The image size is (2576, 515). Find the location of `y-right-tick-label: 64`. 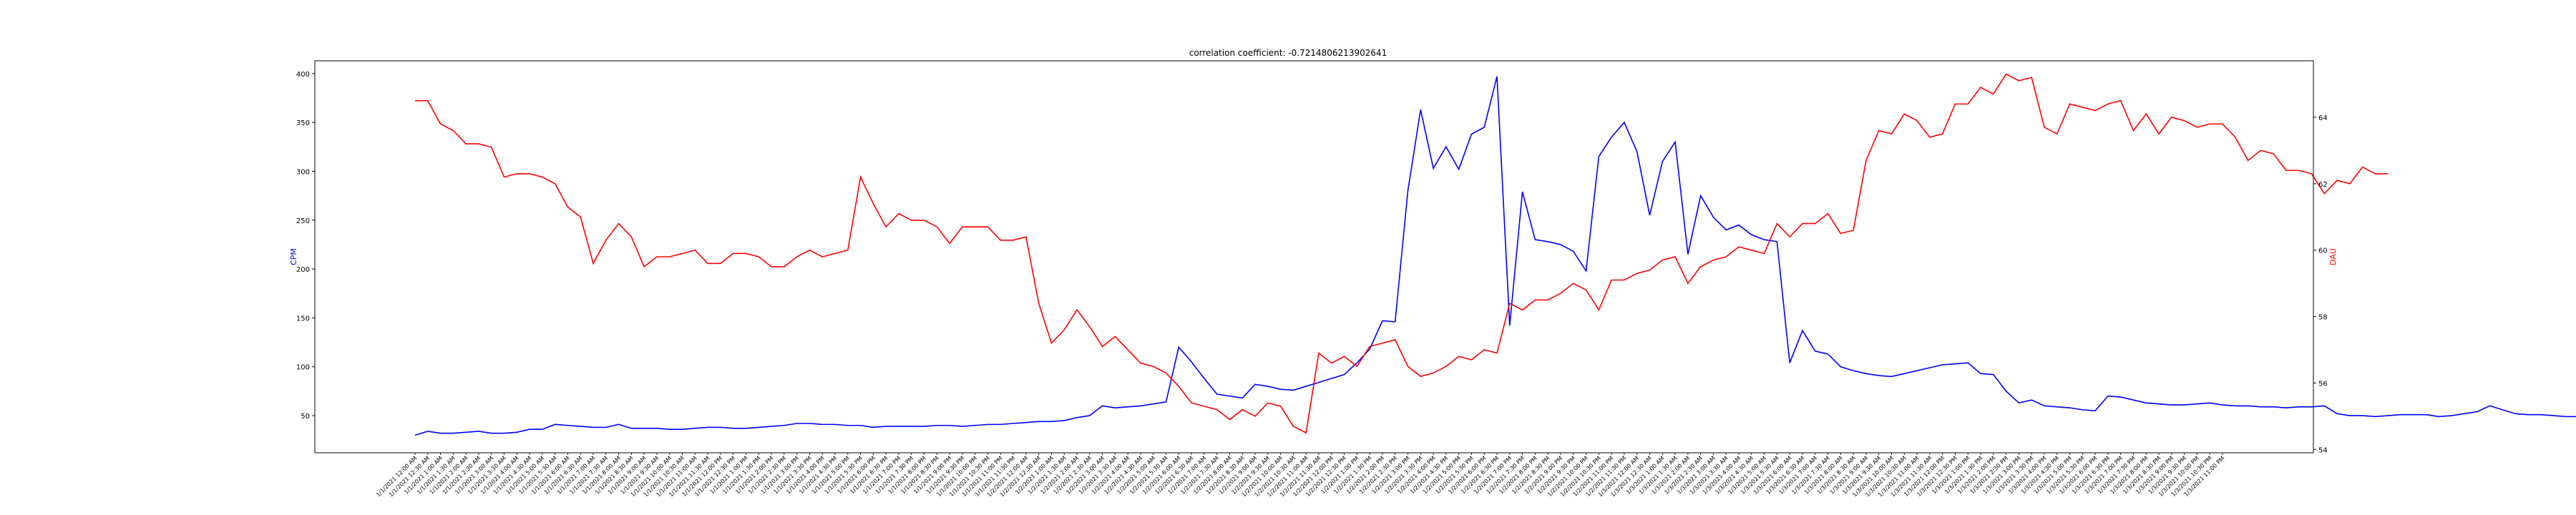

y-right-tick-label: 64 is located at coordinates (2323, 118).